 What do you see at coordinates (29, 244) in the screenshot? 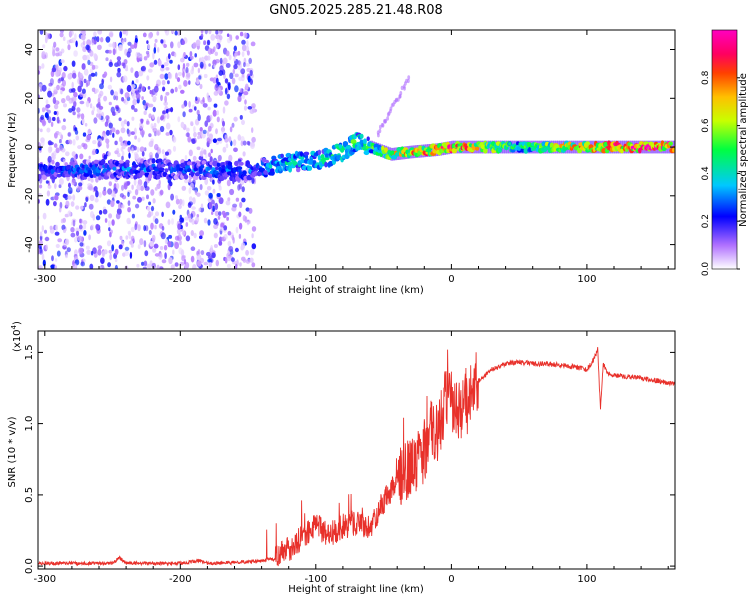
I see `y-tick-label: -40` at bounding box center [29, 244].